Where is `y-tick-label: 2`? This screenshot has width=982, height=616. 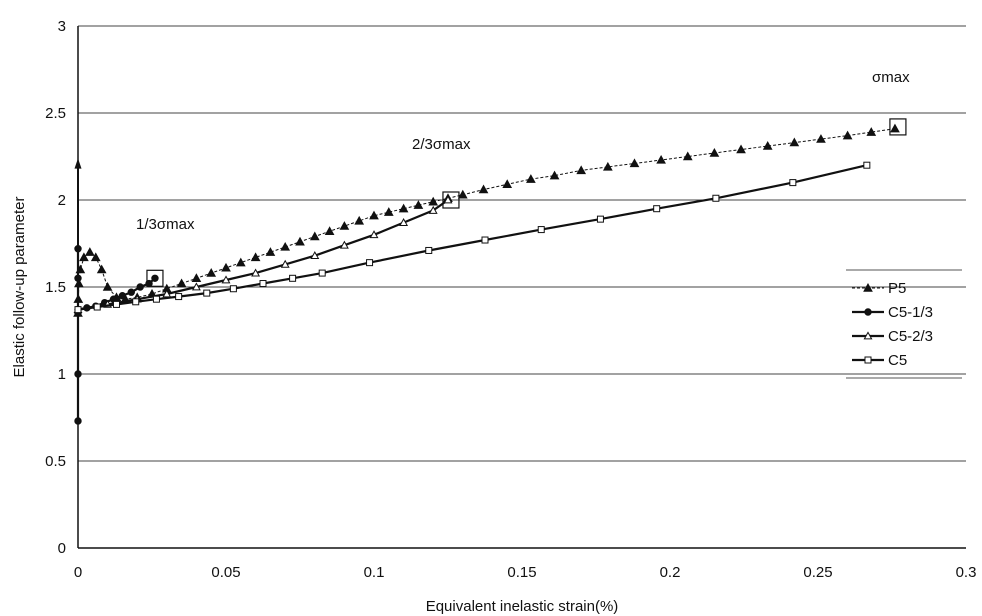
y-tick-label: 2 is located at coordinates (62, 200).